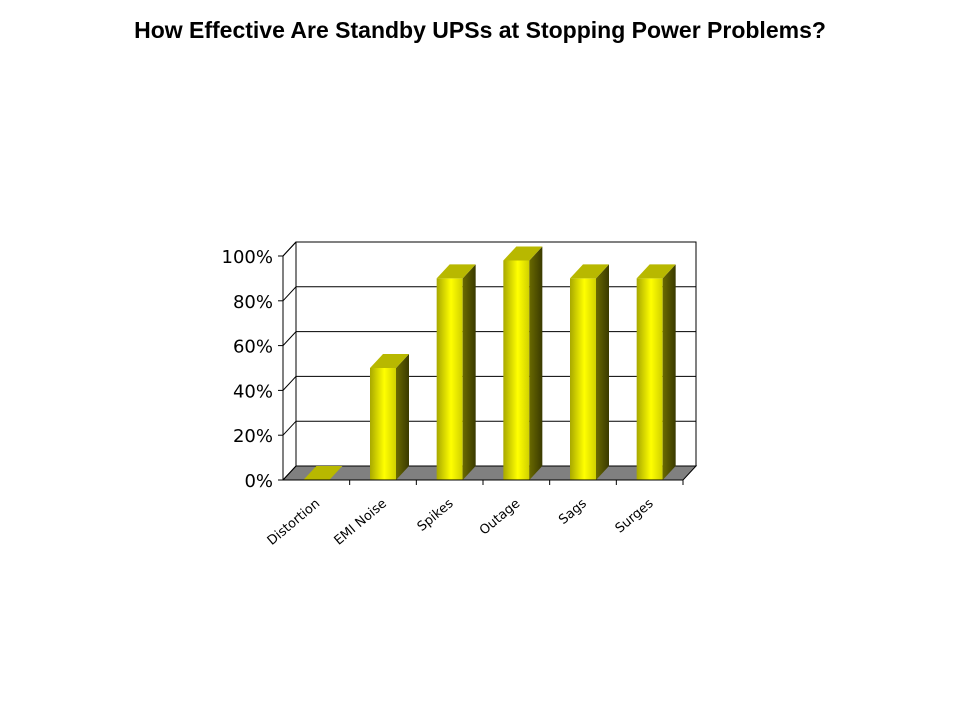 The height and width of the screenshot is (720, 960). What do you see at coordinates (253, 391) in the screenshot?
I see `y-tick-label: 40%` at bounding box center [253, 391].